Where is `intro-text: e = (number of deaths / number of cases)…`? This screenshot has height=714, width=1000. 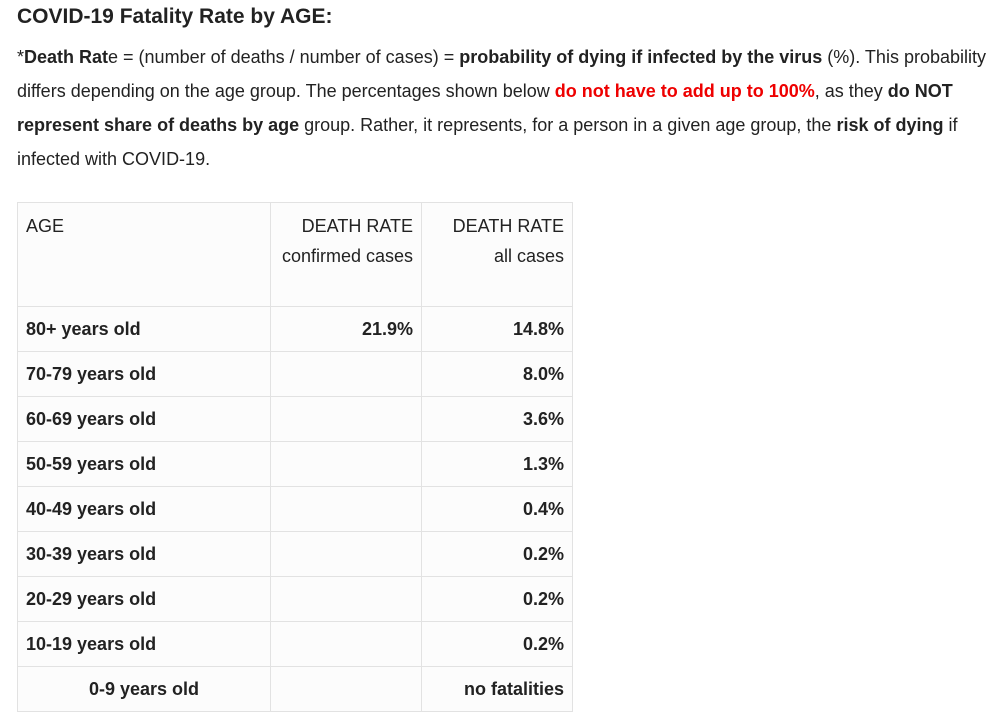 intro-text: e = (number of deaths / number of cases)… is located at coordinates (284, 57).